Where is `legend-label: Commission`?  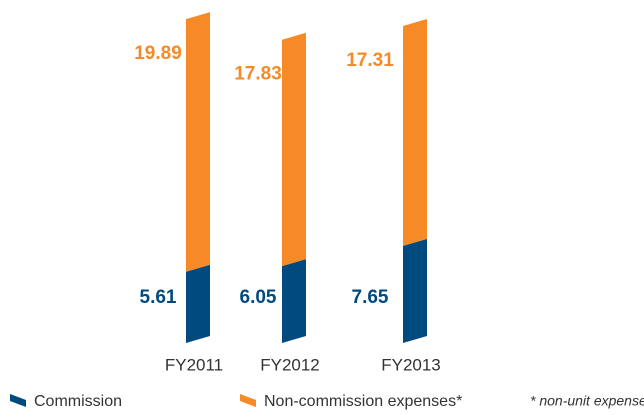
legend-label: Commission is located at coordinates (78, 401).